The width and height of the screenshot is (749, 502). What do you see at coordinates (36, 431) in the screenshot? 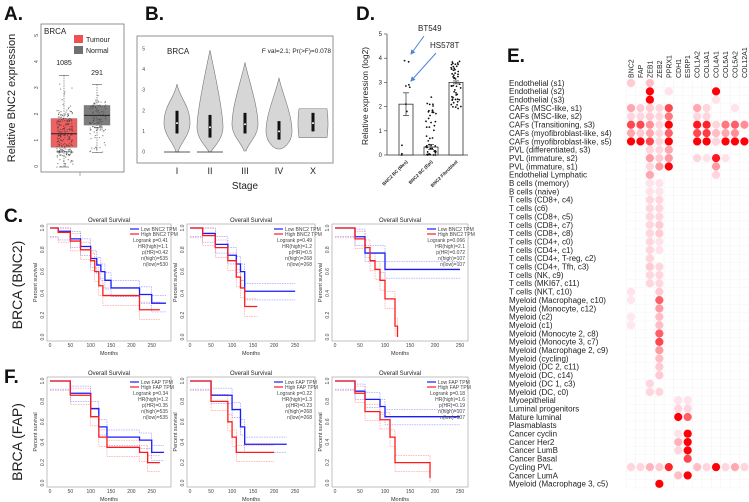
I see `y-axis-label: Percent survival` at bounding box center [36, 431].